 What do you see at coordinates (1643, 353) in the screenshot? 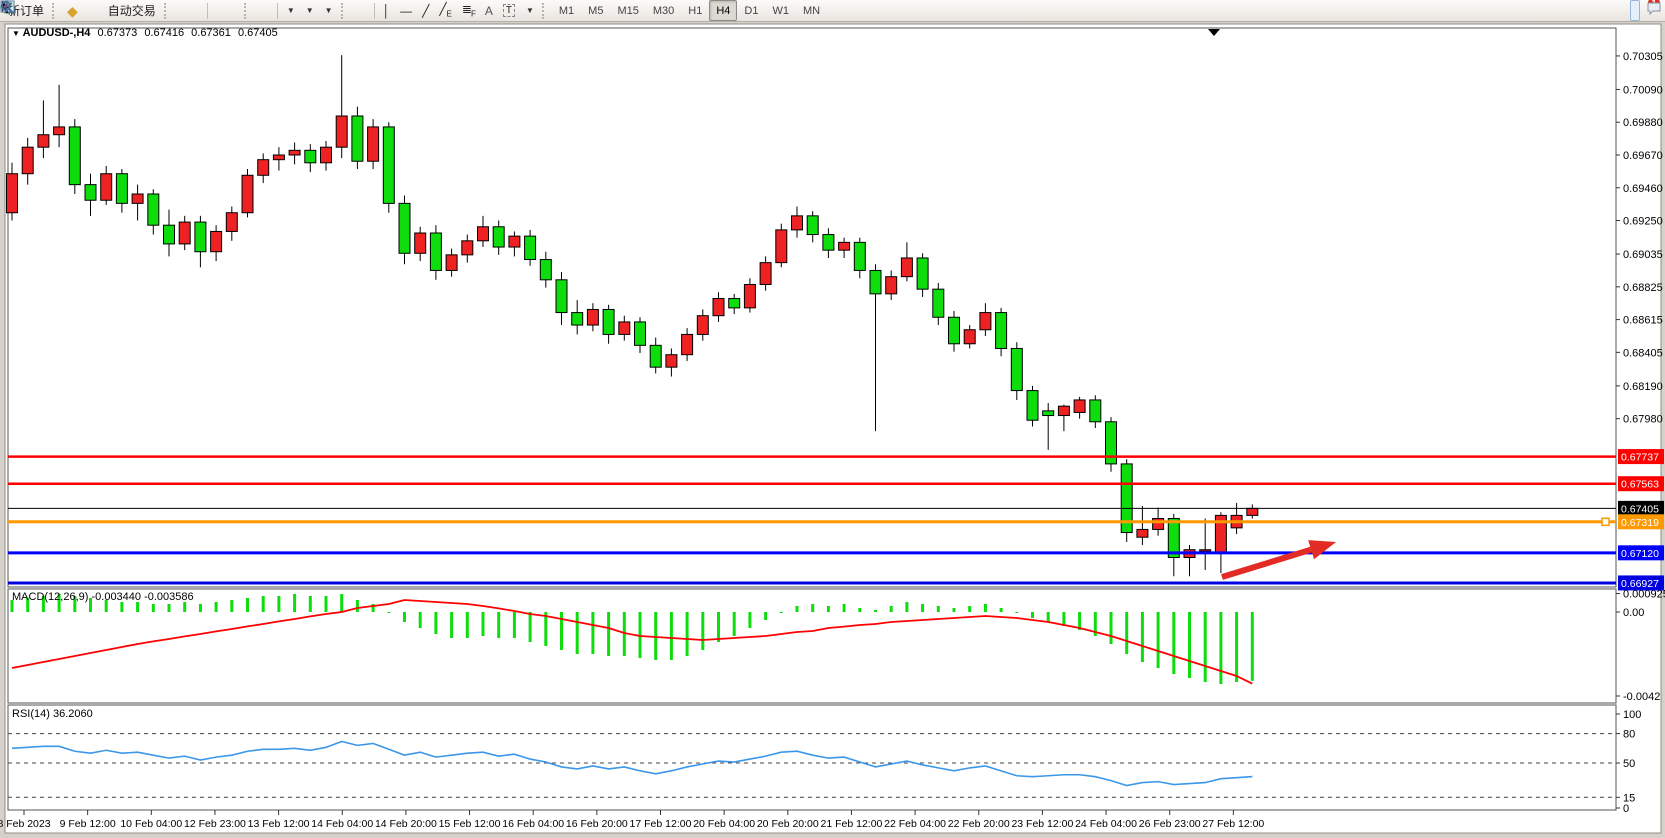
I see `svg-text: 0.68405` at bounding box center [1643, 353].